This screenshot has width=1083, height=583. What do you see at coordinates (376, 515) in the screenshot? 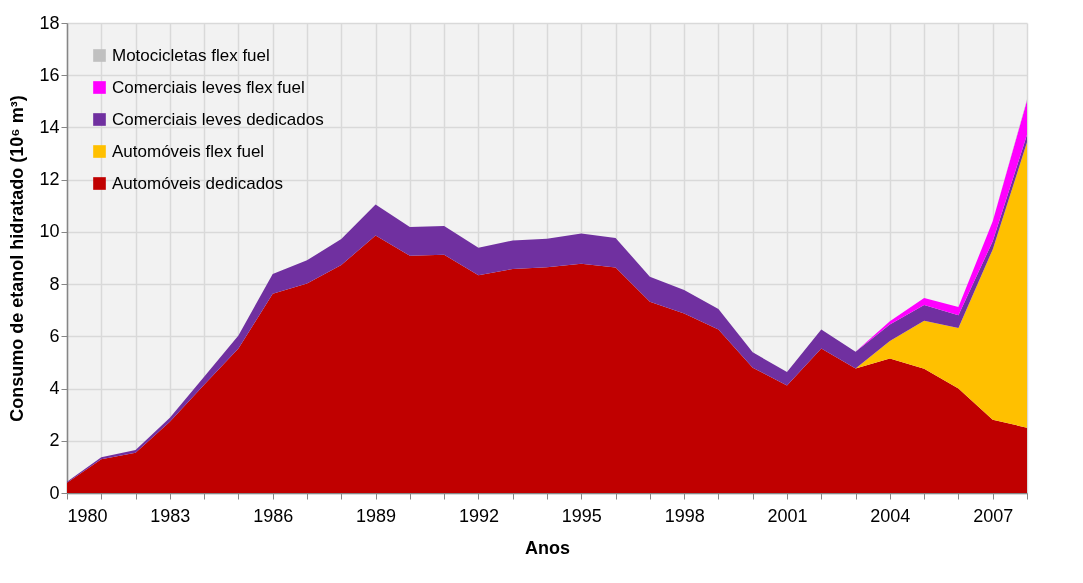
I see `x-tick-label: 1989` at bounding box center [376, 515].